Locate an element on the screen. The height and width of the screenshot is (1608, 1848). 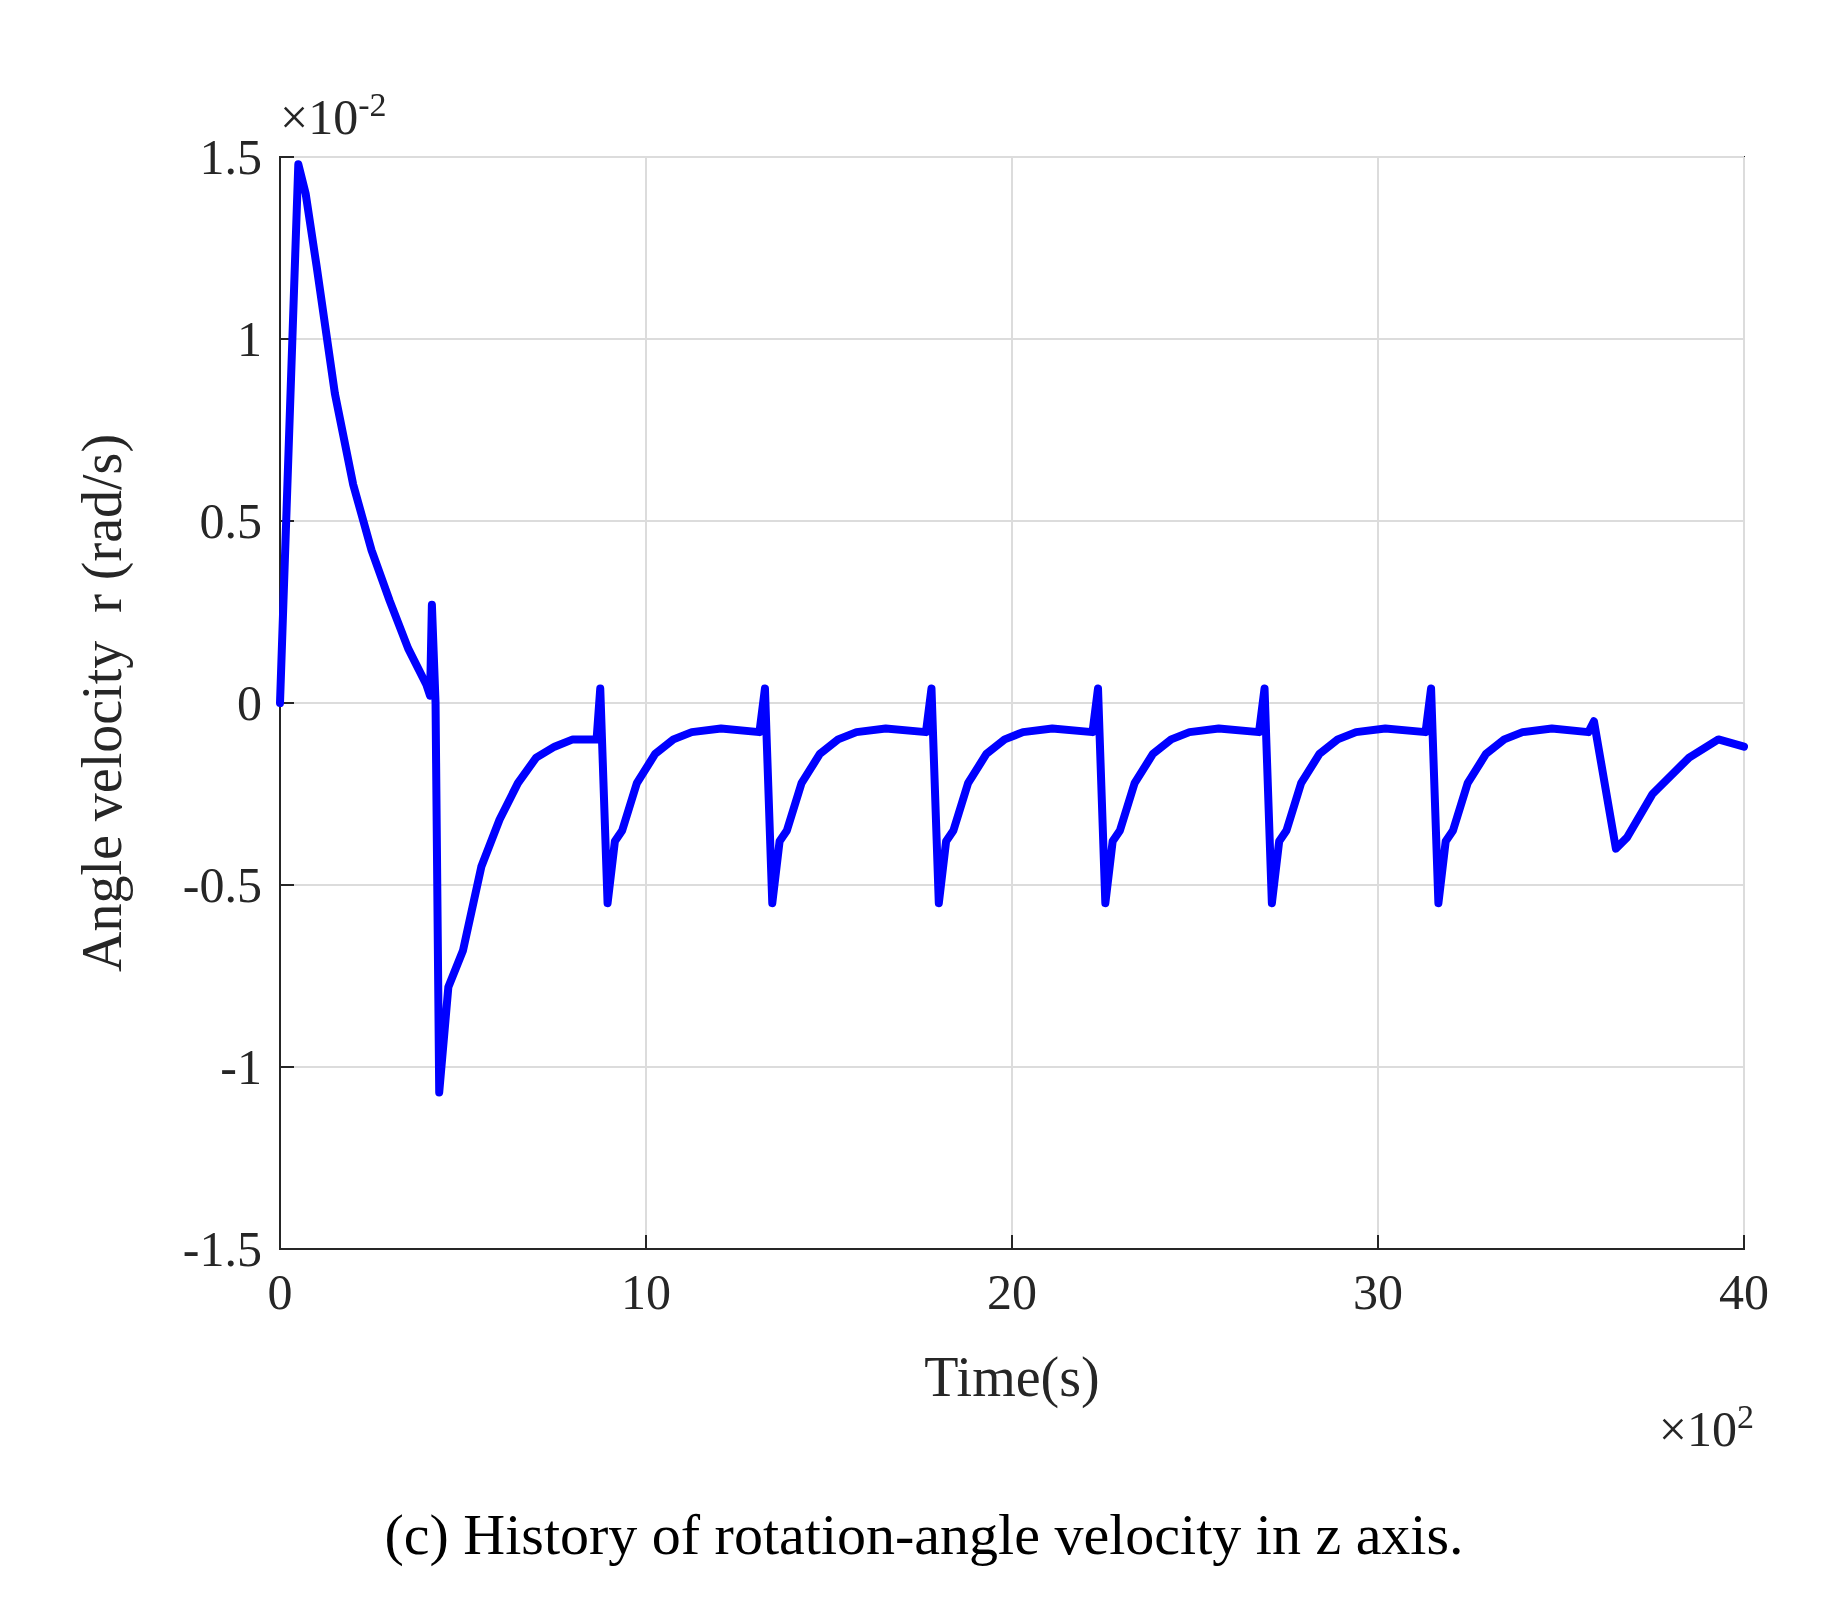
x-axis-title: Time(s) is located at coordinates (1012, 1377).